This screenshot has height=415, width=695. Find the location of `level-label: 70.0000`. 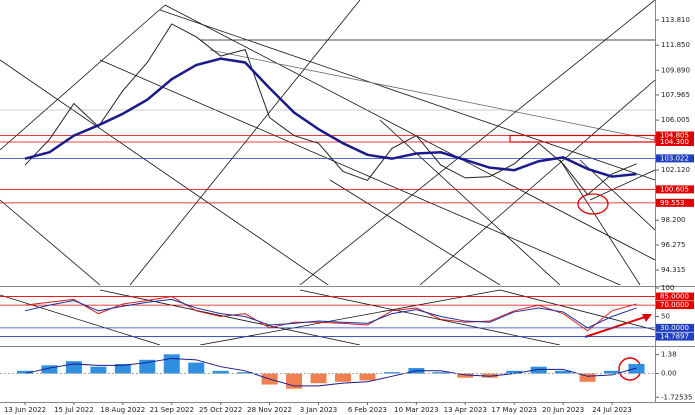

level-label: 70.0000 is located at coordinates (674, 305).